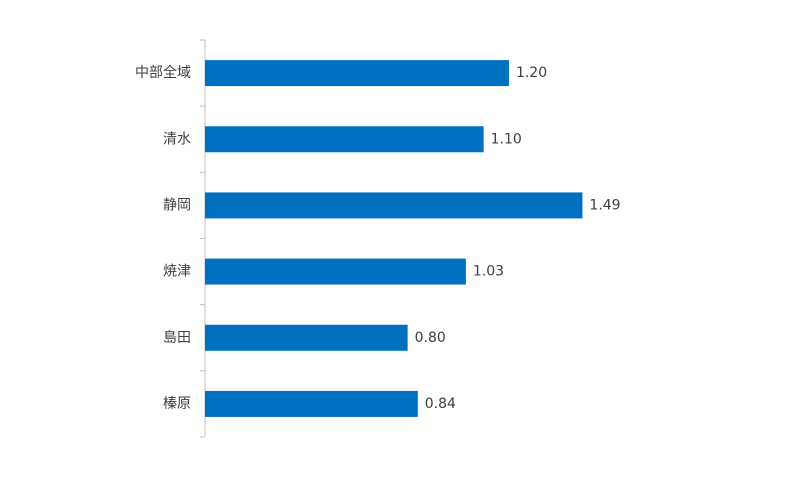 The height and width of the screenshot is (488, 800). What do you see at coordinates (177, 403) in the screenshot?
I see `y-tick-label: 榛原` at bounding box center [177, 403].